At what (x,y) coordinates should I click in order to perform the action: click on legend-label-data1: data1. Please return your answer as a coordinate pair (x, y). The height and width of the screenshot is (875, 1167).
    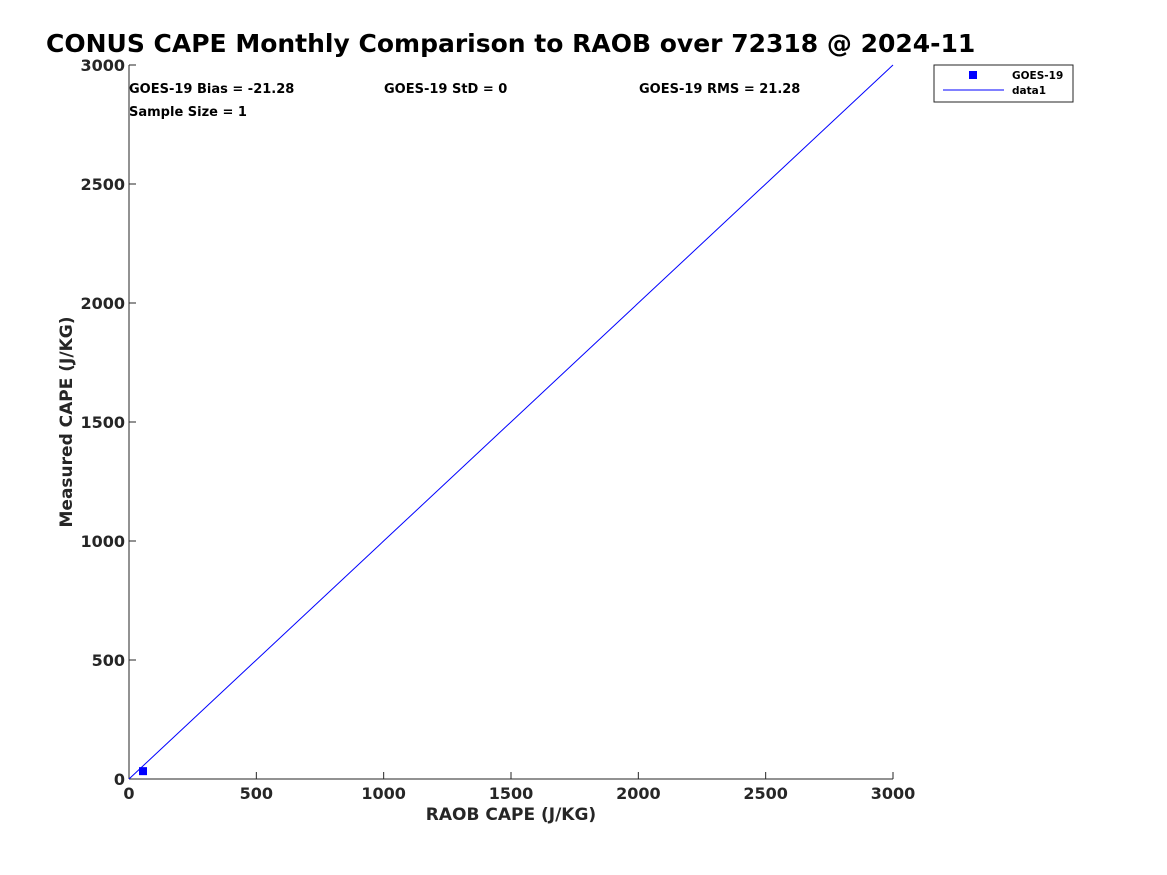
    Looking at the image, I should click on (1029, 91).